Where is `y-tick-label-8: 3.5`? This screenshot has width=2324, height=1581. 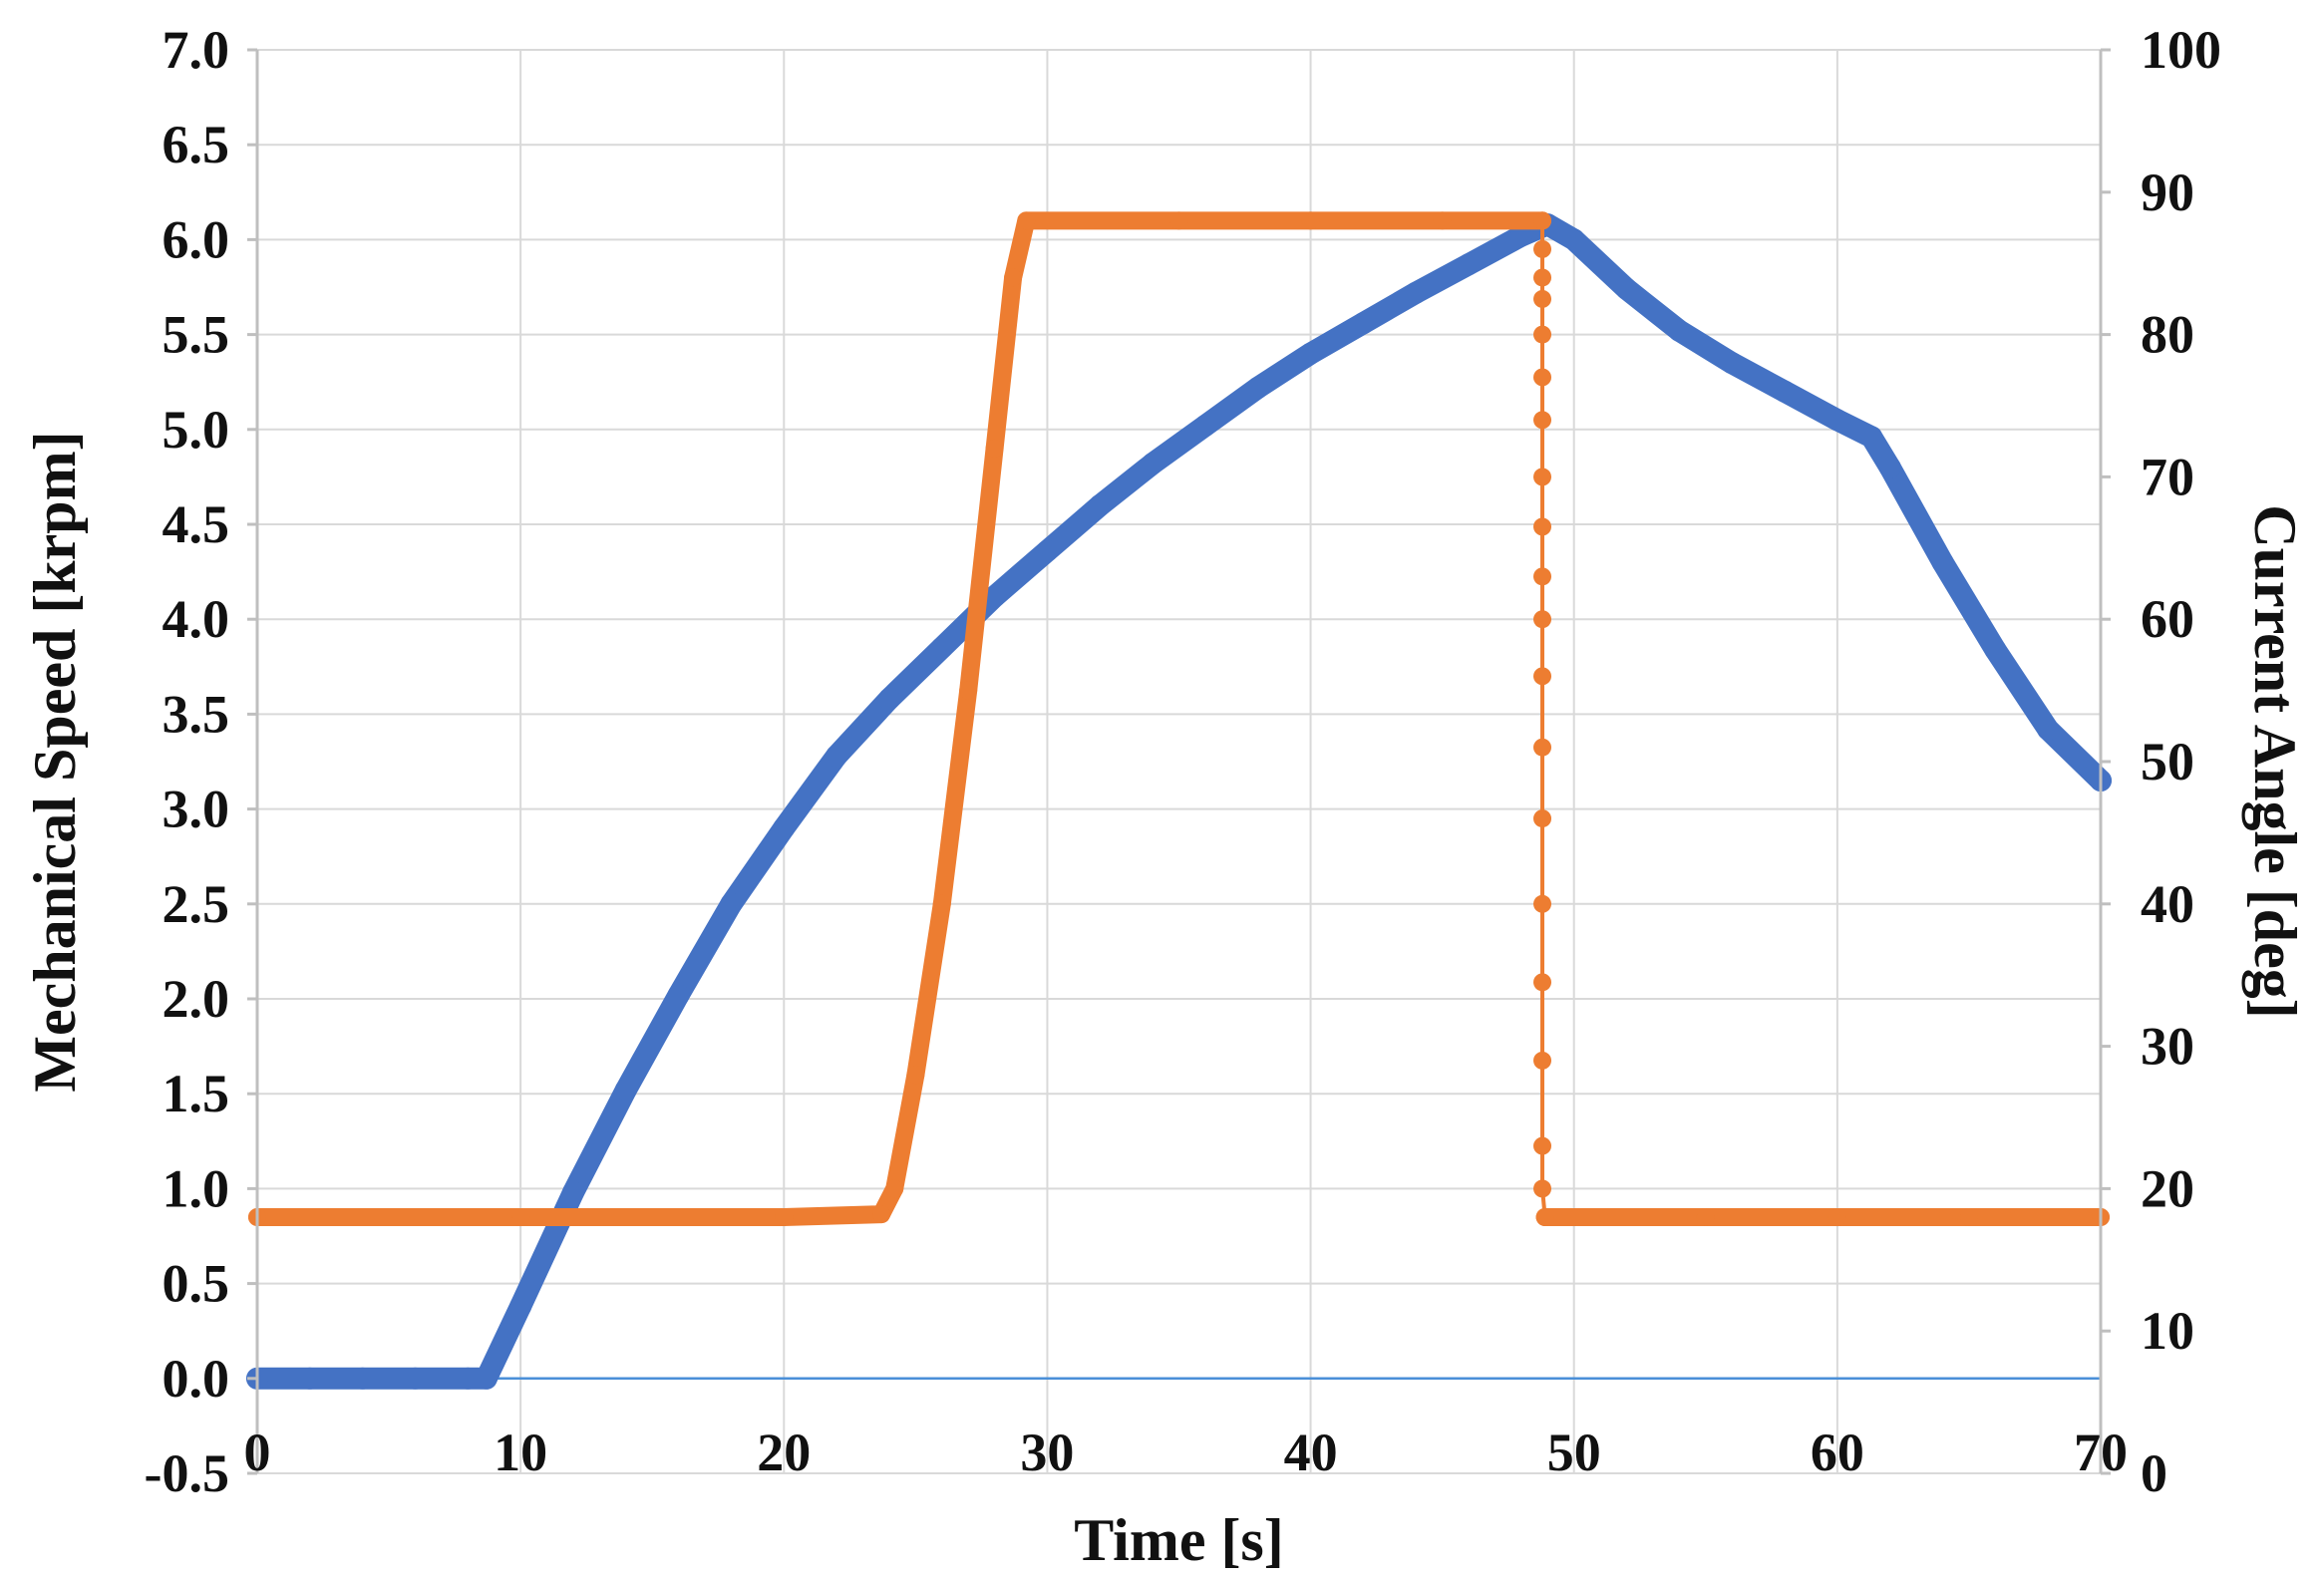
y-tick-label-8: 3.5 is located at coordinates (196, 714).